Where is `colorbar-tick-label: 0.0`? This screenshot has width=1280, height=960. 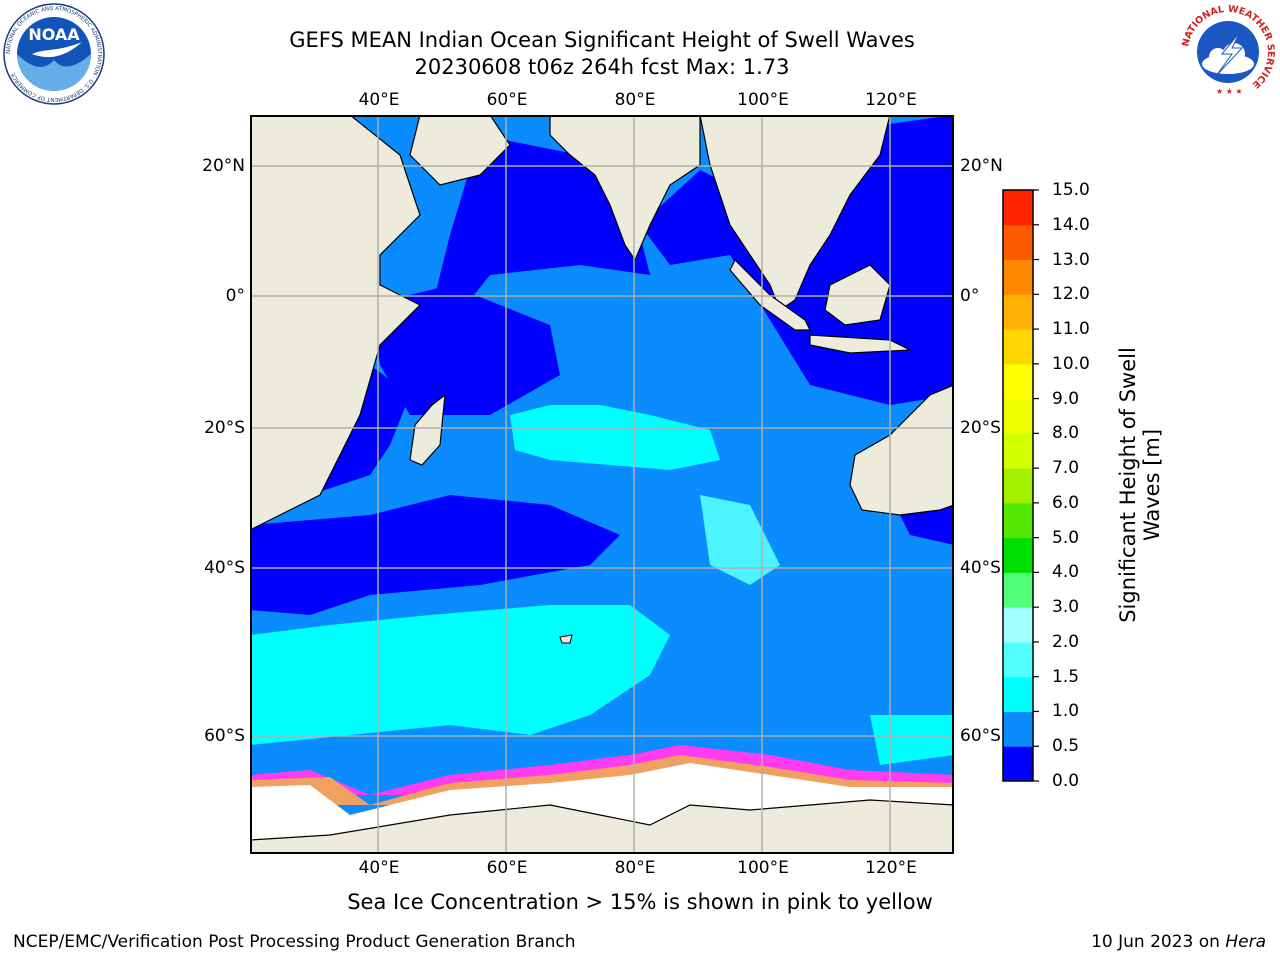 colorbar-tick-label: 0.0 is located at coordinates (1066, 781).